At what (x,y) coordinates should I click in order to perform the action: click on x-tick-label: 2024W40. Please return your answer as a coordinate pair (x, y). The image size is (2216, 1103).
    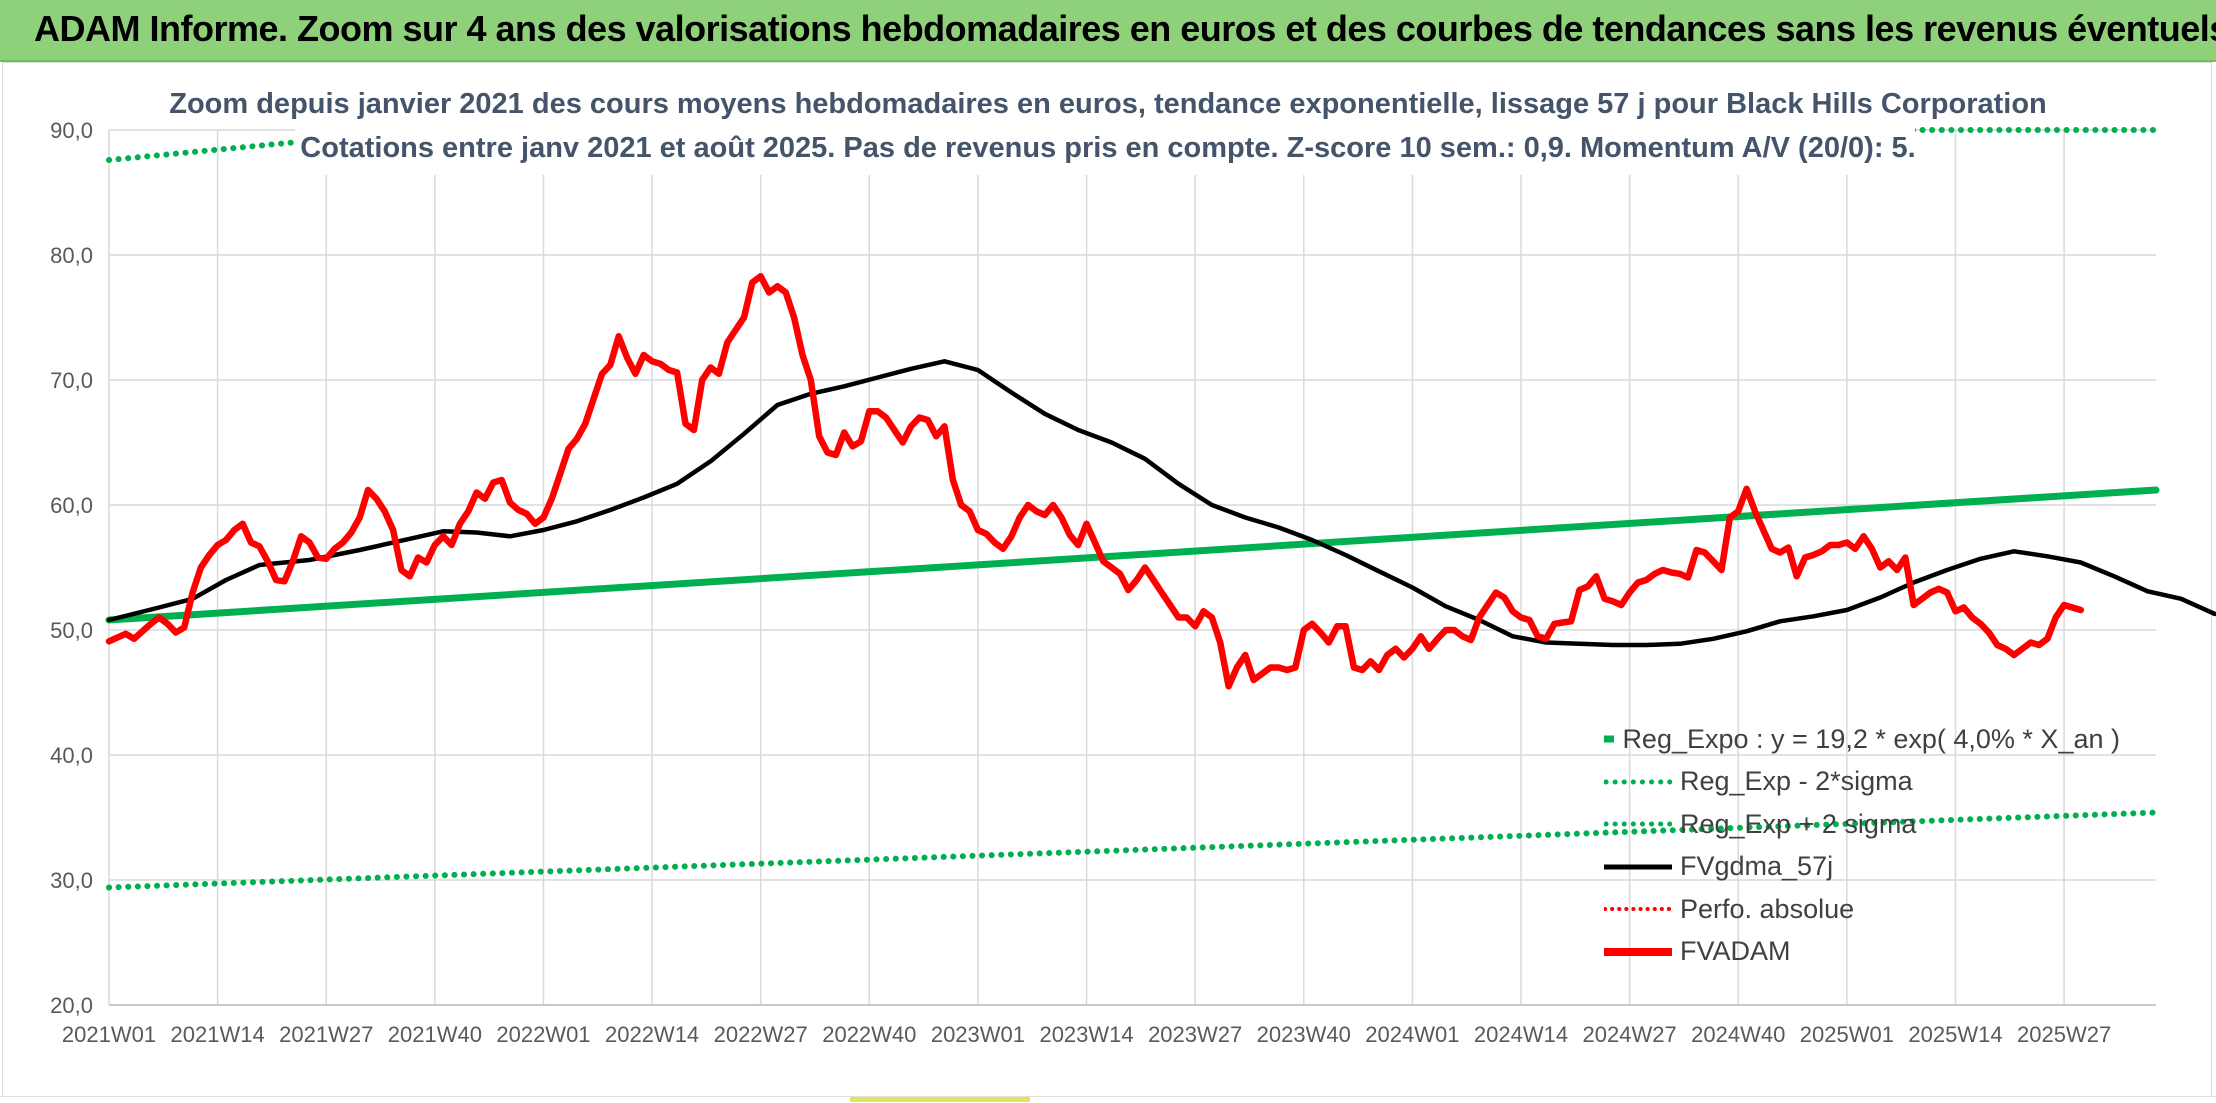
    Looking at the image, I should click on (1738, 1034).